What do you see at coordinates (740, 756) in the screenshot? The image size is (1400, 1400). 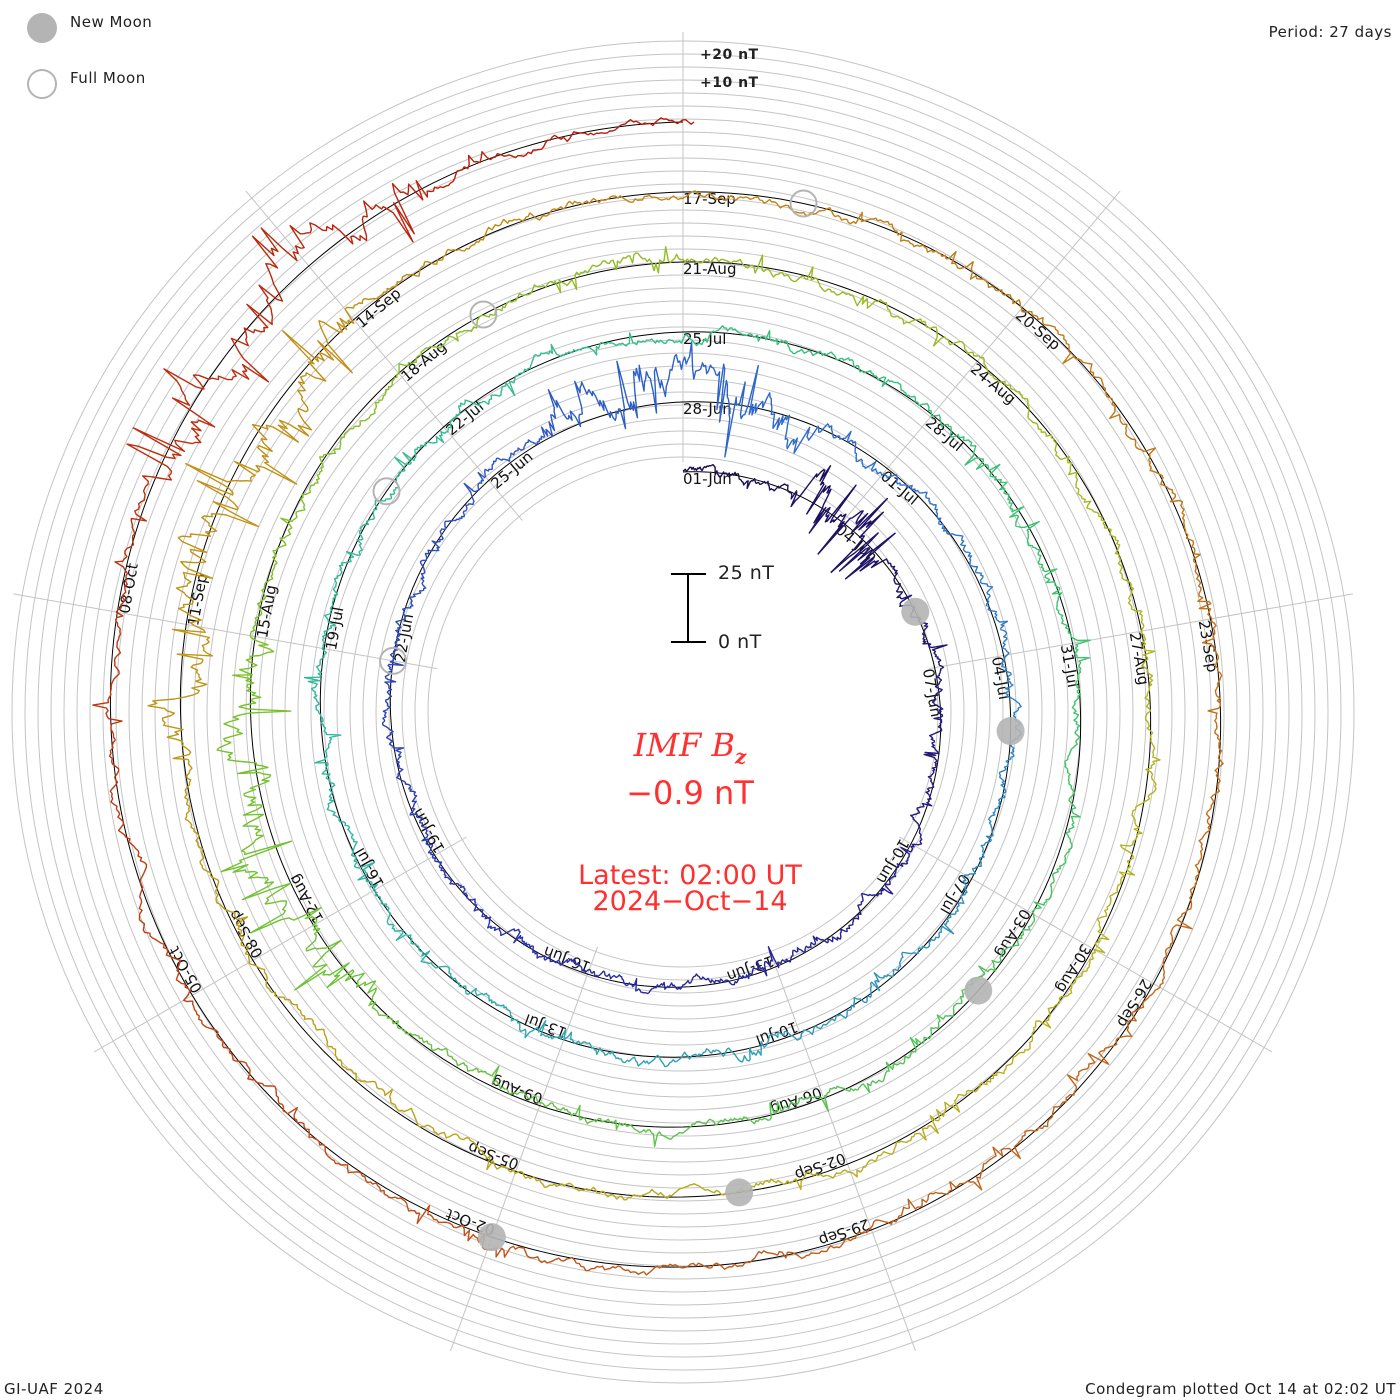 I see `parameter-title-sub: z` at bounding box center [740, 756].